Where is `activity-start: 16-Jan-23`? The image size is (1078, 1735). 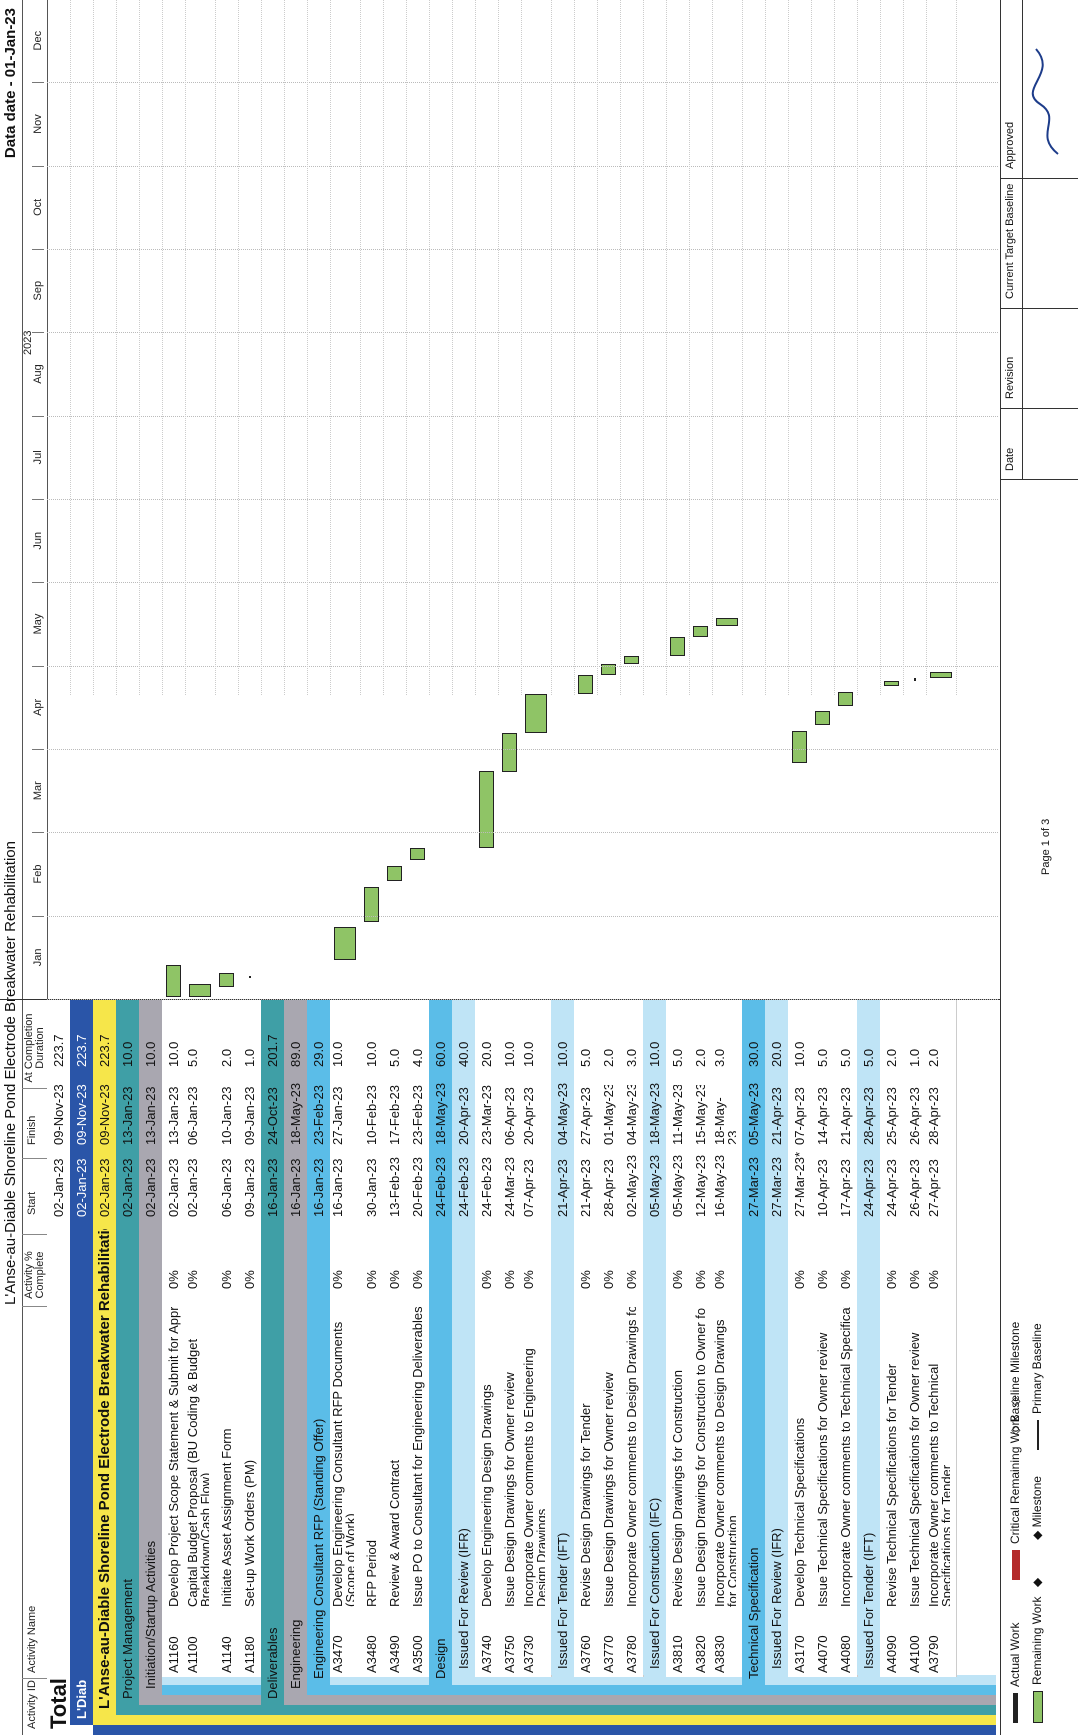 activity-start: 16-Jan-23 is located at coordinates (337, 1187).